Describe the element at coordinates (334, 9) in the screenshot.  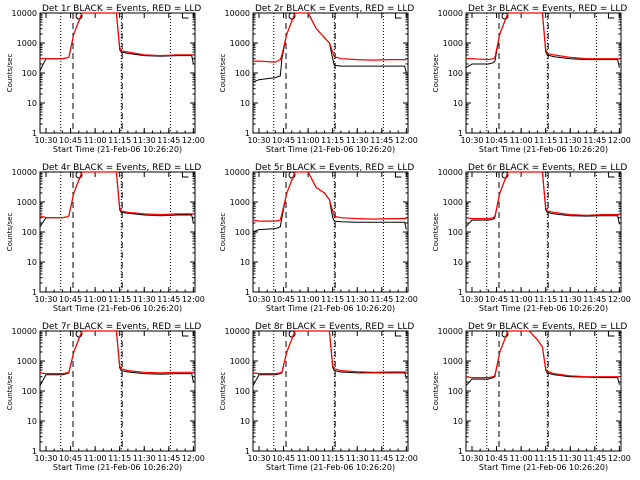
I see `panel-title: Det 2r BLACK = Events, RED = LLD` at that location.